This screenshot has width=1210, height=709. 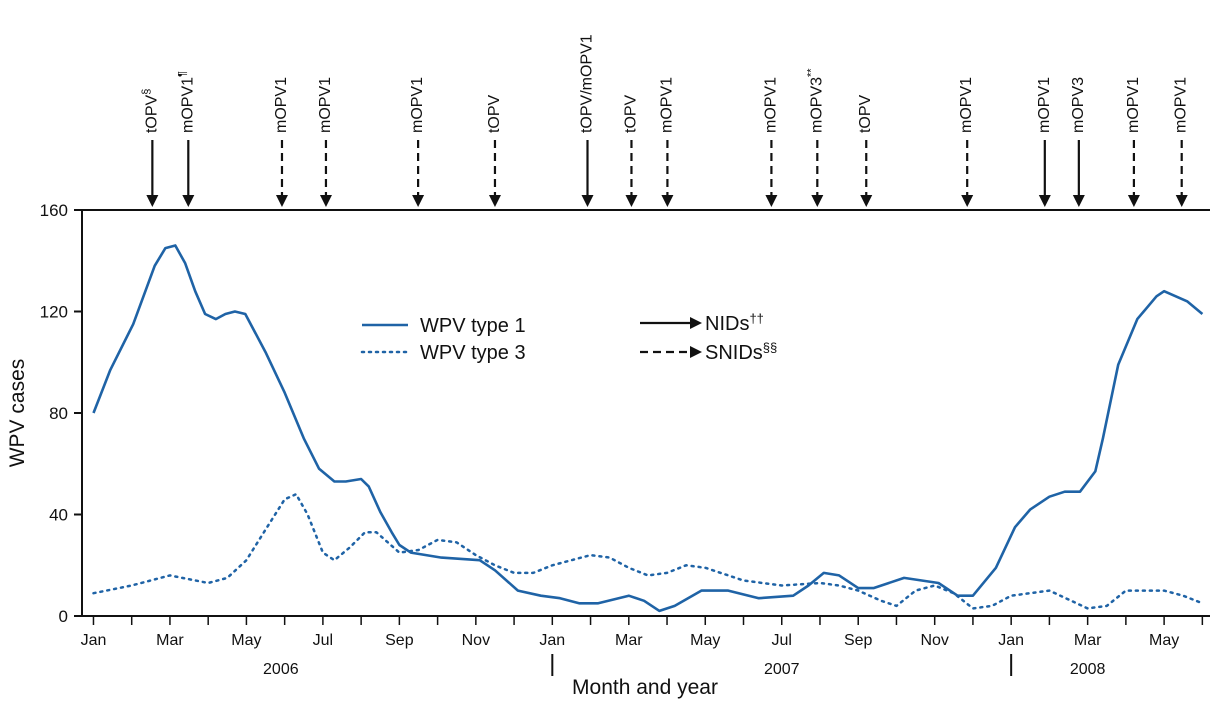 I want to click on campaign-label: mOPV1¶, so click(x=186, y=102).